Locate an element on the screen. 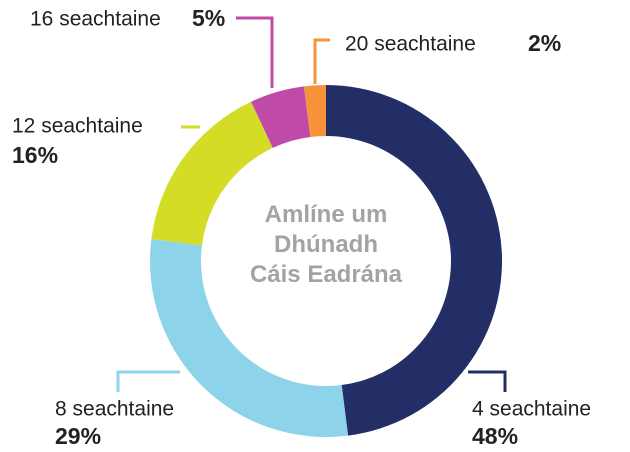 The height and width of the screenshot is (452, 630). slice-label: 20 seachtaine is located at coordinates (410, 44).